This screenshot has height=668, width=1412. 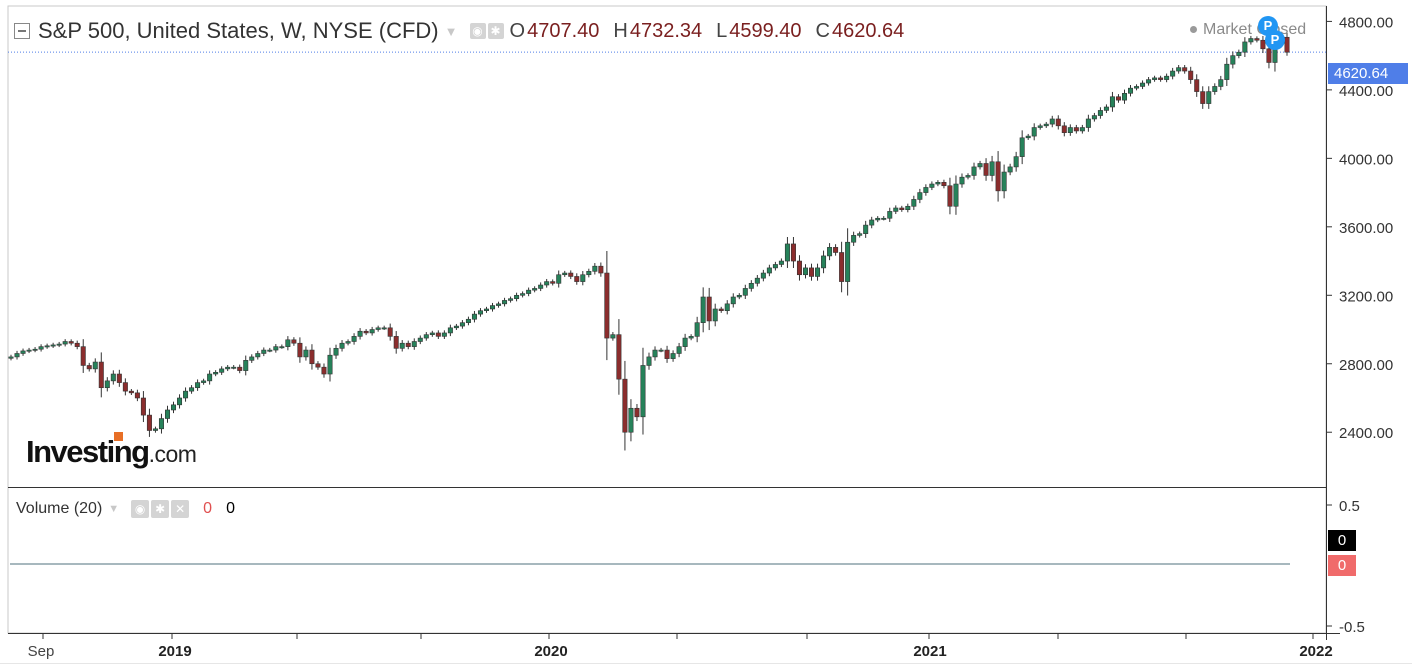 I want to click on volume-tick-label: -0.5, so click(x=1352, y=627).